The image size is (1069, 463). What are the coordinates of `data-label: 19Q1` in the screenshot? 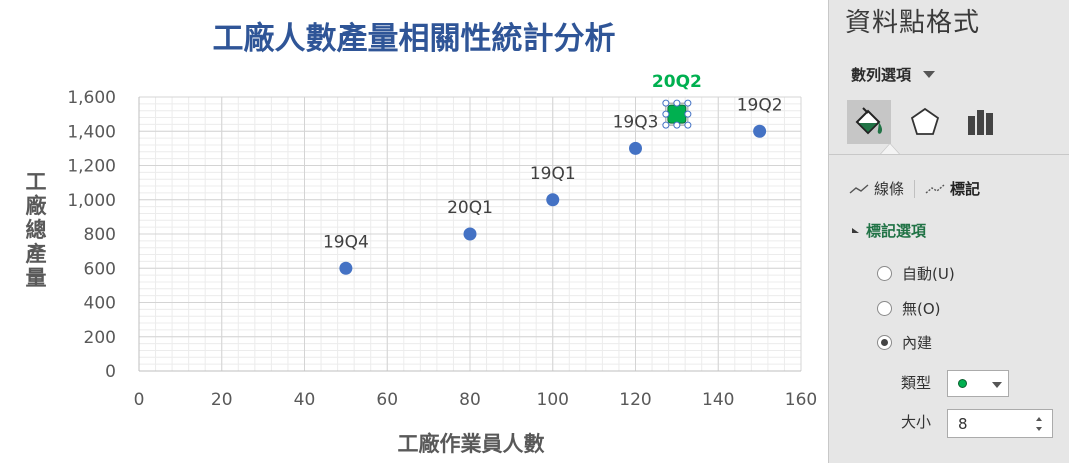 It's located at (553, 174).